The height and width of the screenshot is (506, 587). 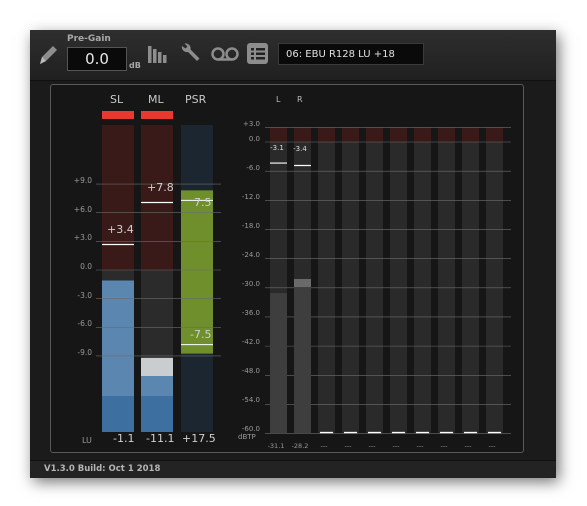 What do you see at coordinates (277, 148) in the screenshot?
I see `l-max-value: -3.1` at bounding box center [277, 148].